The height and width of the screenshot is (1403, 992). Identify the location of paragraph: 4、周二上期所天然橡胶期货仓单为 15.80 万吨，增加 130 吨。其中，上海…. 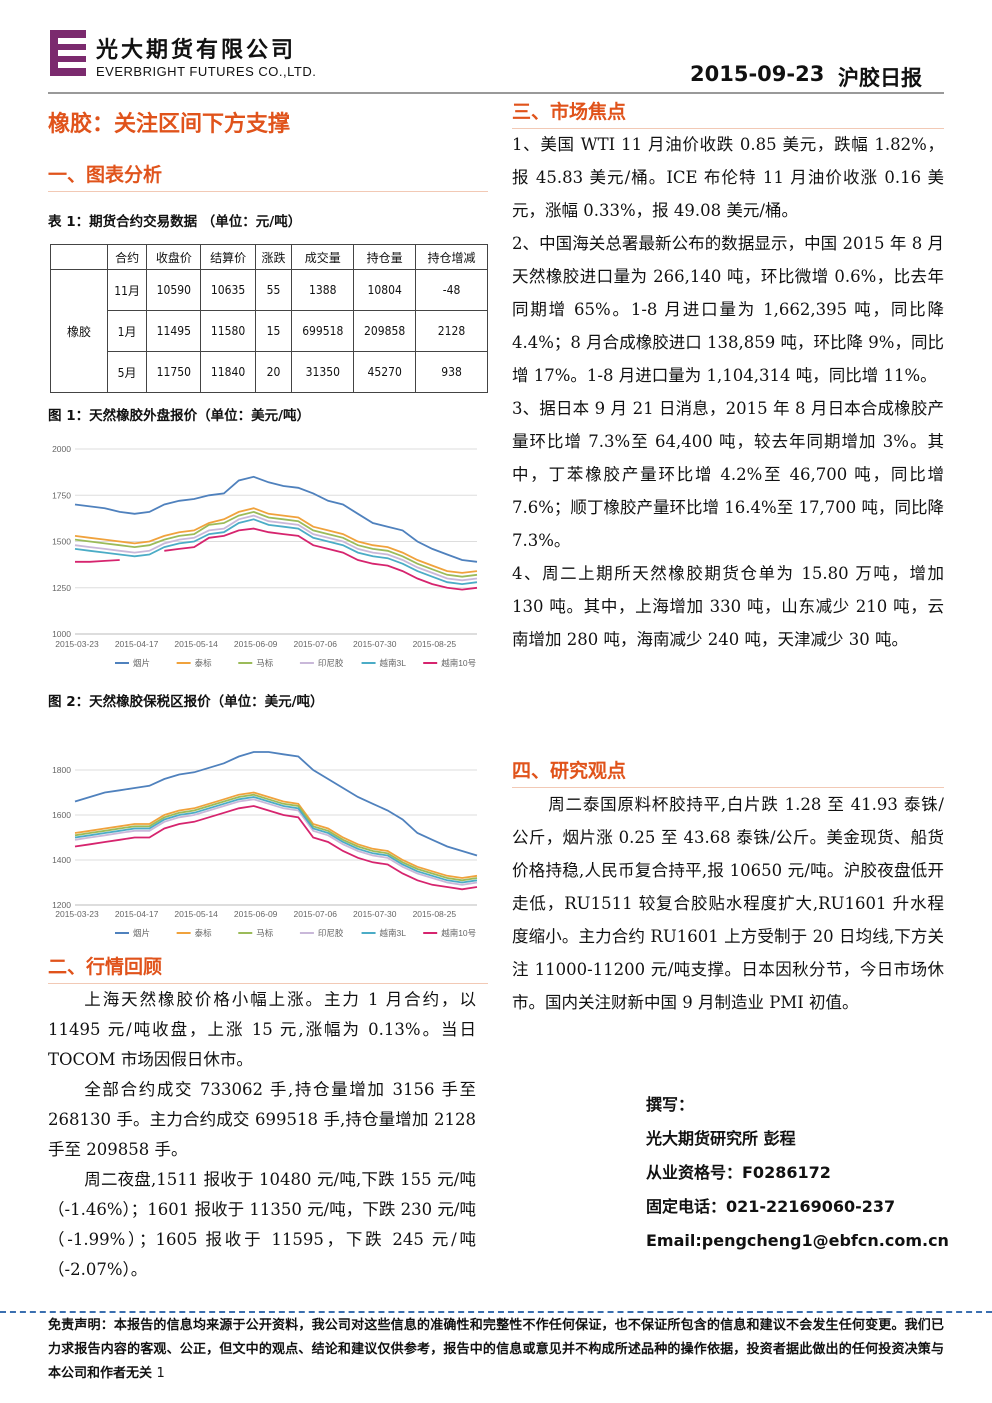
(728, 606).